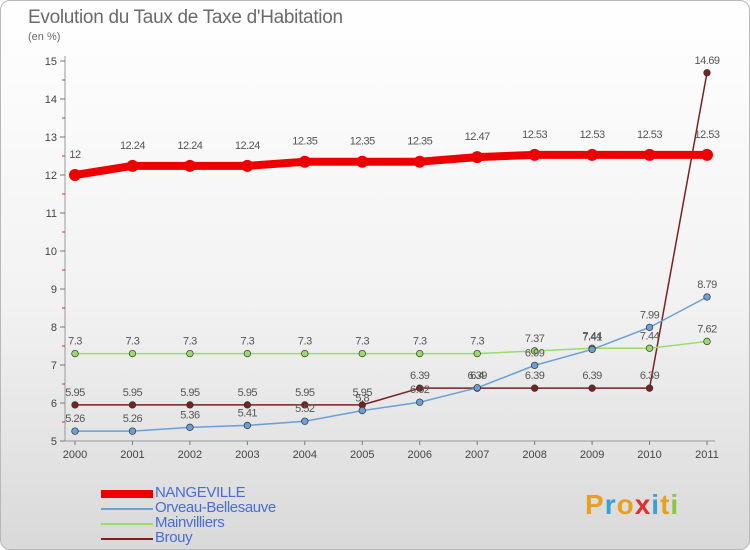 The width and height of the screenshot is (750, 550). I want to click on x-tick-label: 2011, so click(707, 455).